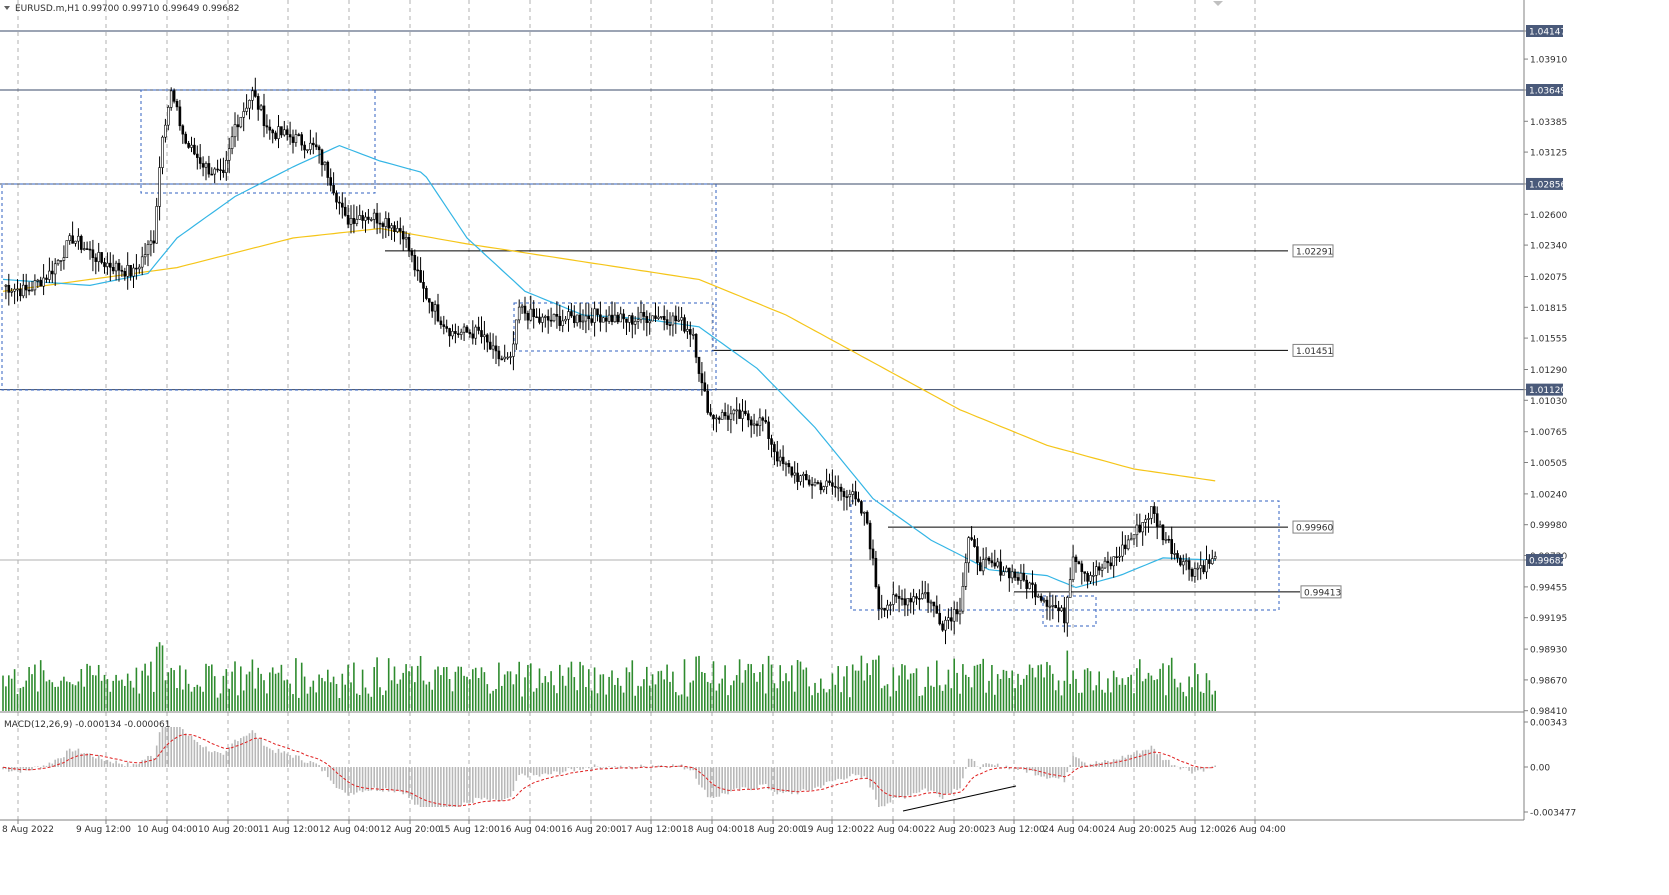 The width and height of the screenshot is (1669, 895). What do you see at coordinates (1014, 830) in the screenshot?
I see `time-tick-label: 23 Aug 12:00` at bounding box center [1014, 830].